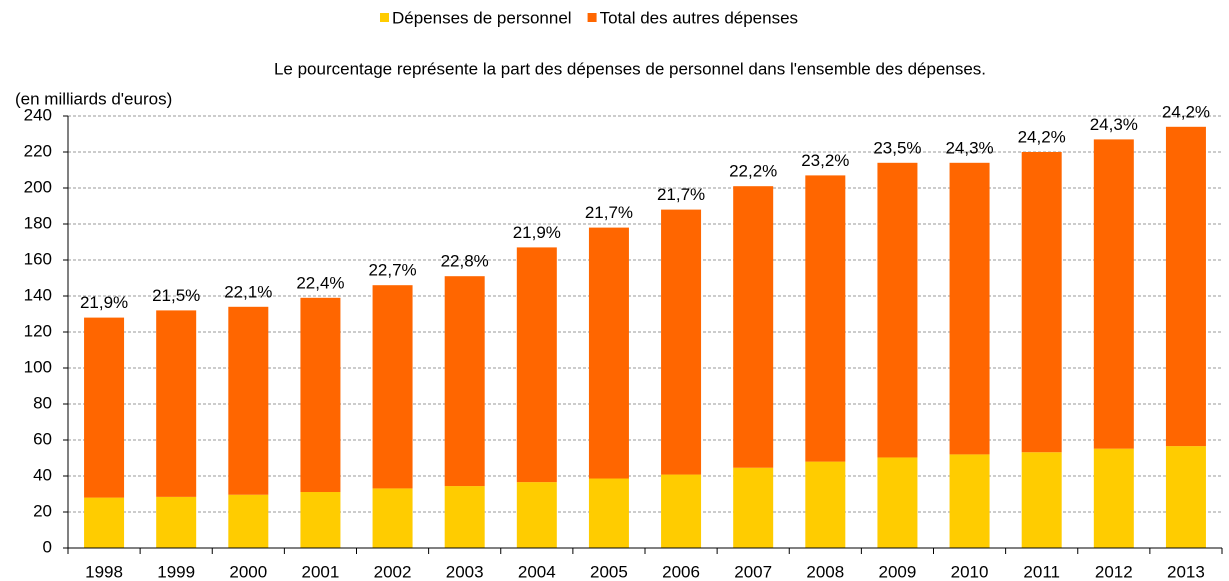 Image resolution: width=1229 pixels, height=581 pixels. What do you see at coordinates (47, 546) in the screenshot?
I see `y-tick-label: 0` at bounding box center [47, 546].